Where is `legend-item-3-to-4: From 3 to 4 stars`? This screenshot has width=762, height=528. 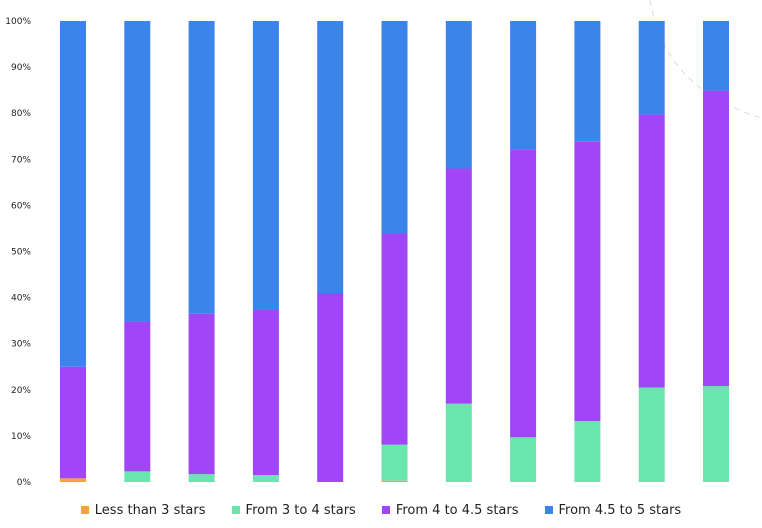
legend-item-3-to-4: From 3 to 4 stars is located at coordinates (293, 510).